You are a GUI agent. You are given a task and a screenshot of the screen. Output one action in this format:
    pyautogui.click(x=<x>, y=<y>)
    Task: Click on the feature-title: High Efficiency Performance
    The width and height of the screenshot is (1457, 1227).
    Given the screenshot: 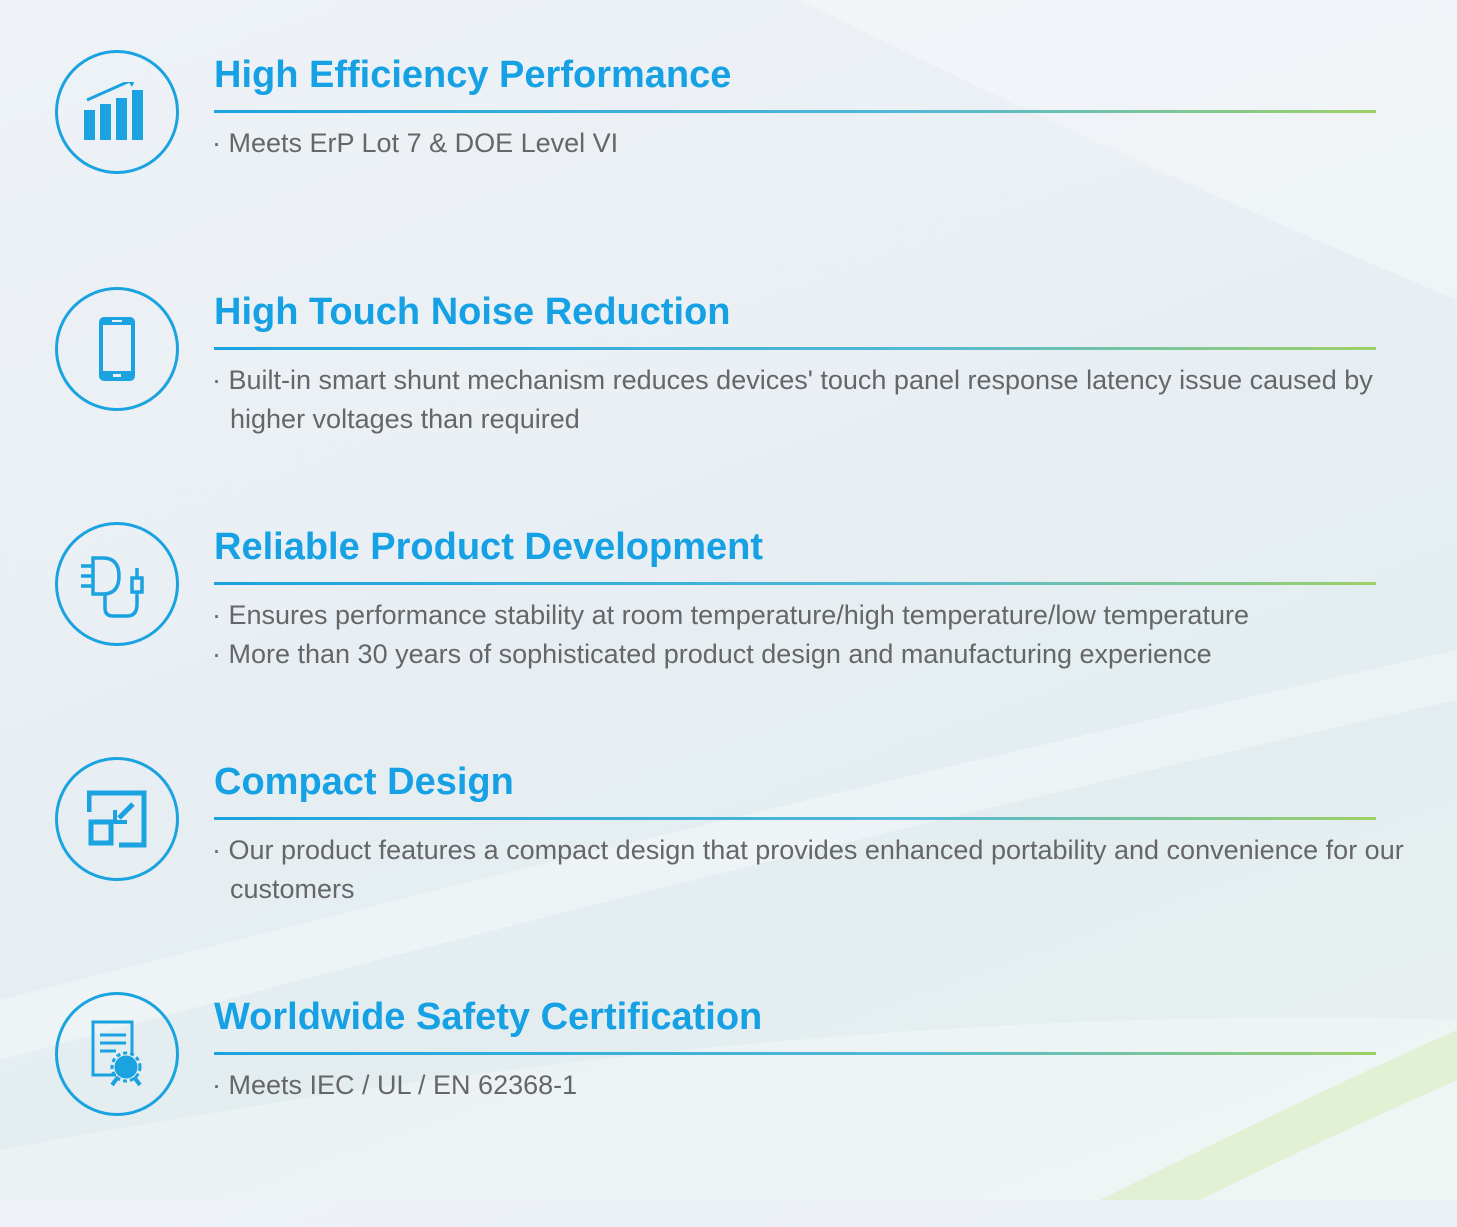 What is the action you would take?
    pyautogui.click(x=473, y=75)
    